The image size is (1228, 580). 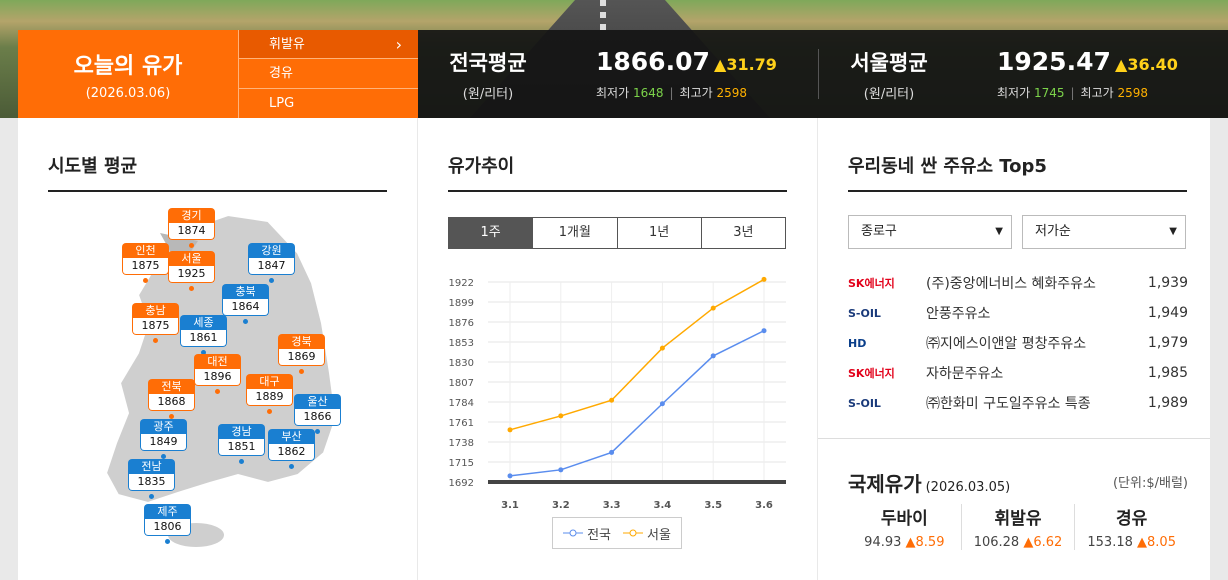 I want to click on y-tick-label: 1876, so click(x=461, y=323).